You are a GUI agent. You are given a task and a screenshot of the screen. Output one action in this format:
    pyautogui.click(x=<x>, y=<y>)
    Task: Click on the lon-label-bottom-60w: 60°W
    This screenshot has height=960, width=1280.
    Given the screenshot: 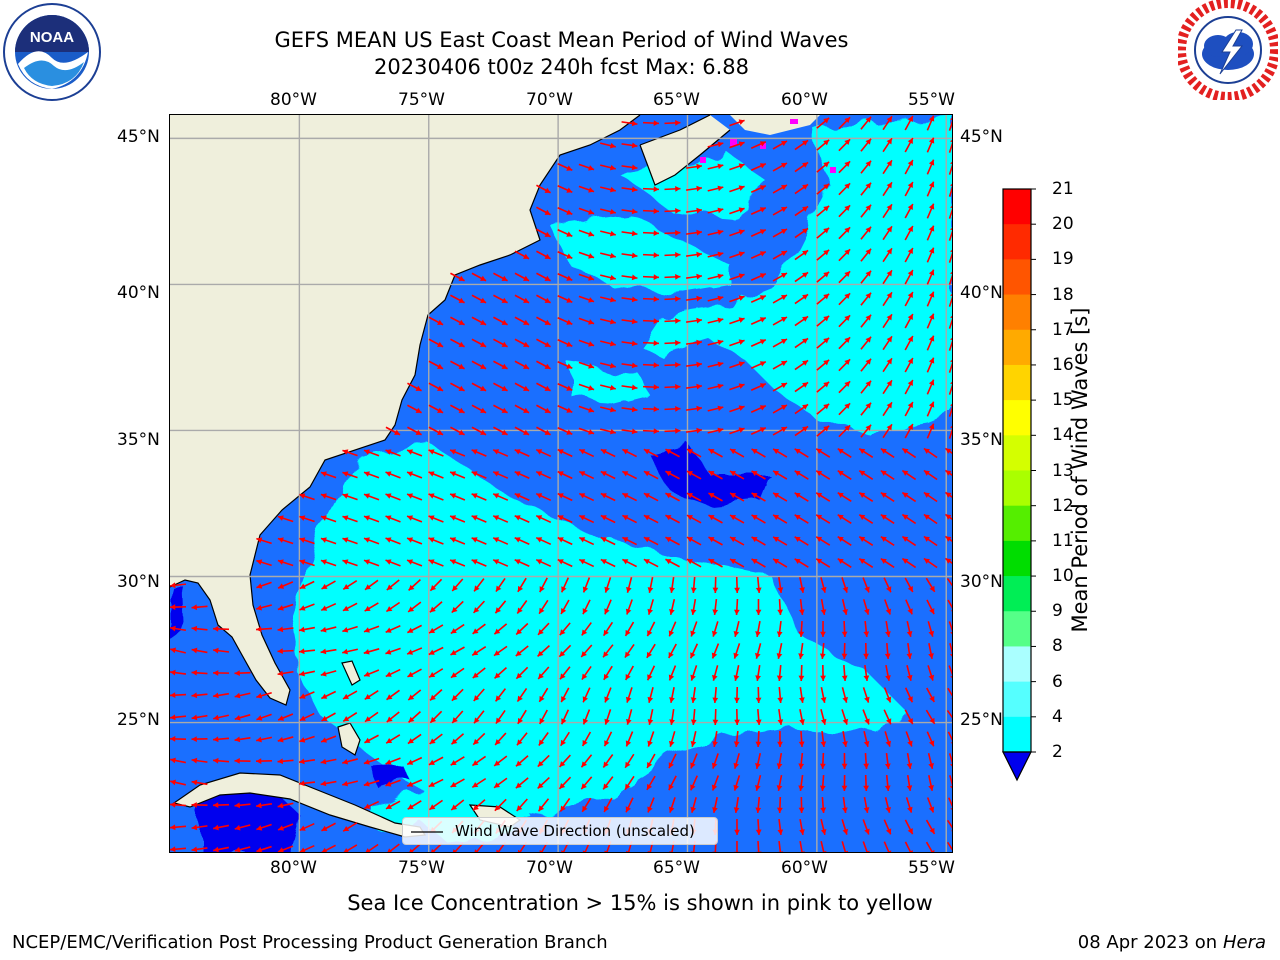 What is the action you would take?
    pyautogui.click(x=804, y=868)
    